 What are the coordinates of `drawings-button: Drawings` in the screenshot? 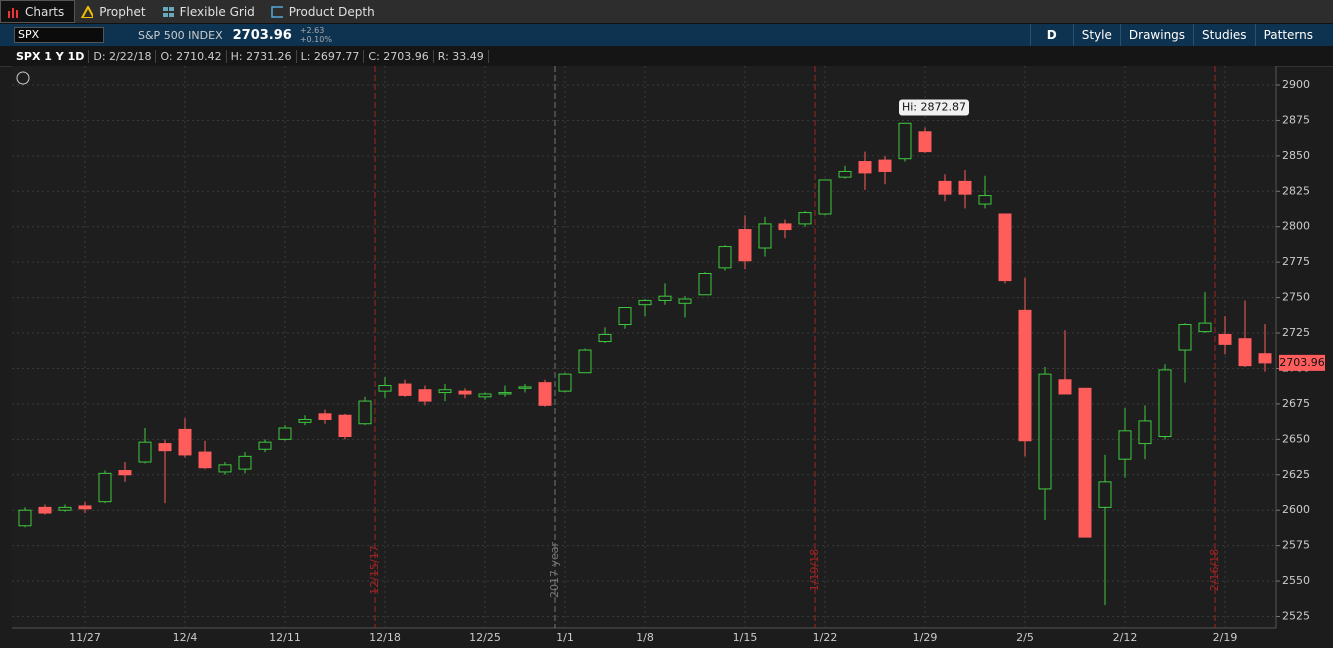 It's located at (1156, 35).